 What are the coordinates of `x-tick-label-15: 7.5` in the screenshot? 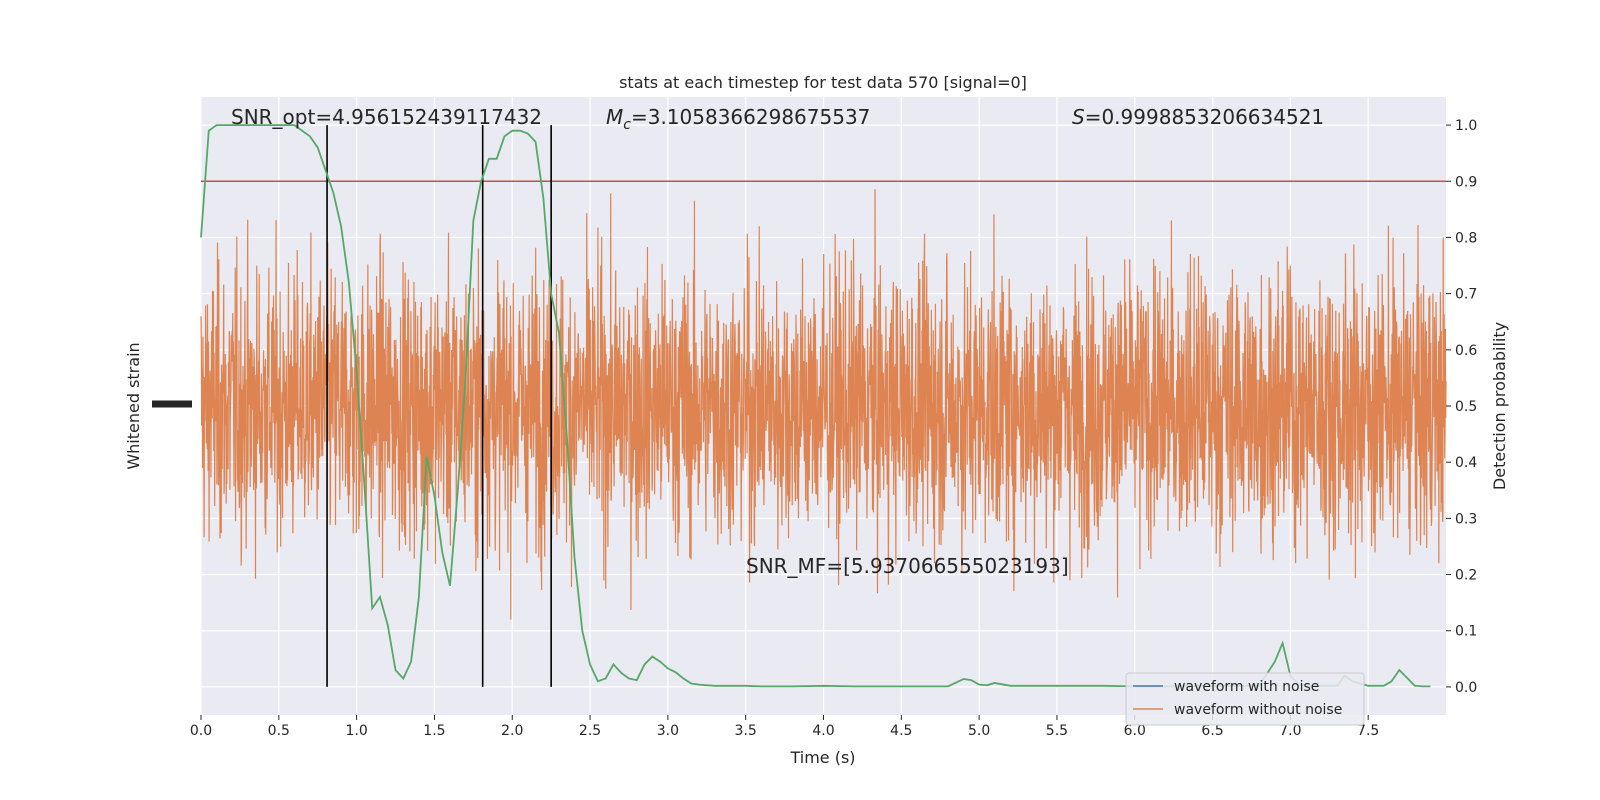 It's located at (1368, 731).